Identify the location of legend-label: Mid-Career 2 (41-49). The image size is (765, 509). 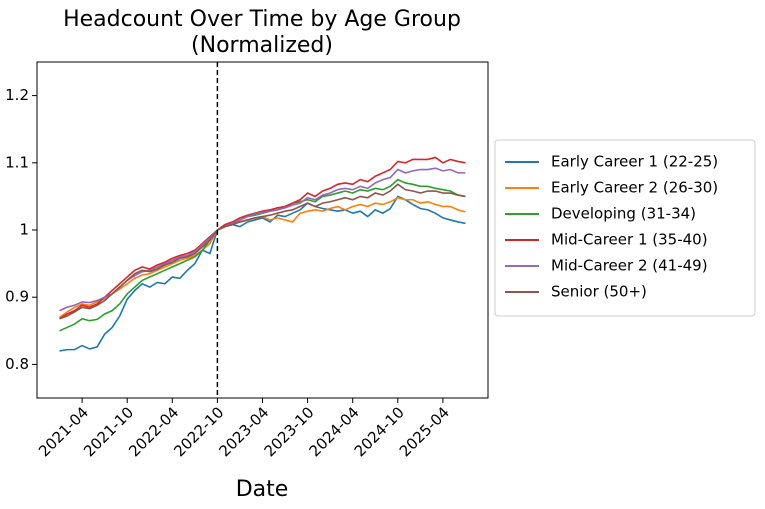
(629, 266).